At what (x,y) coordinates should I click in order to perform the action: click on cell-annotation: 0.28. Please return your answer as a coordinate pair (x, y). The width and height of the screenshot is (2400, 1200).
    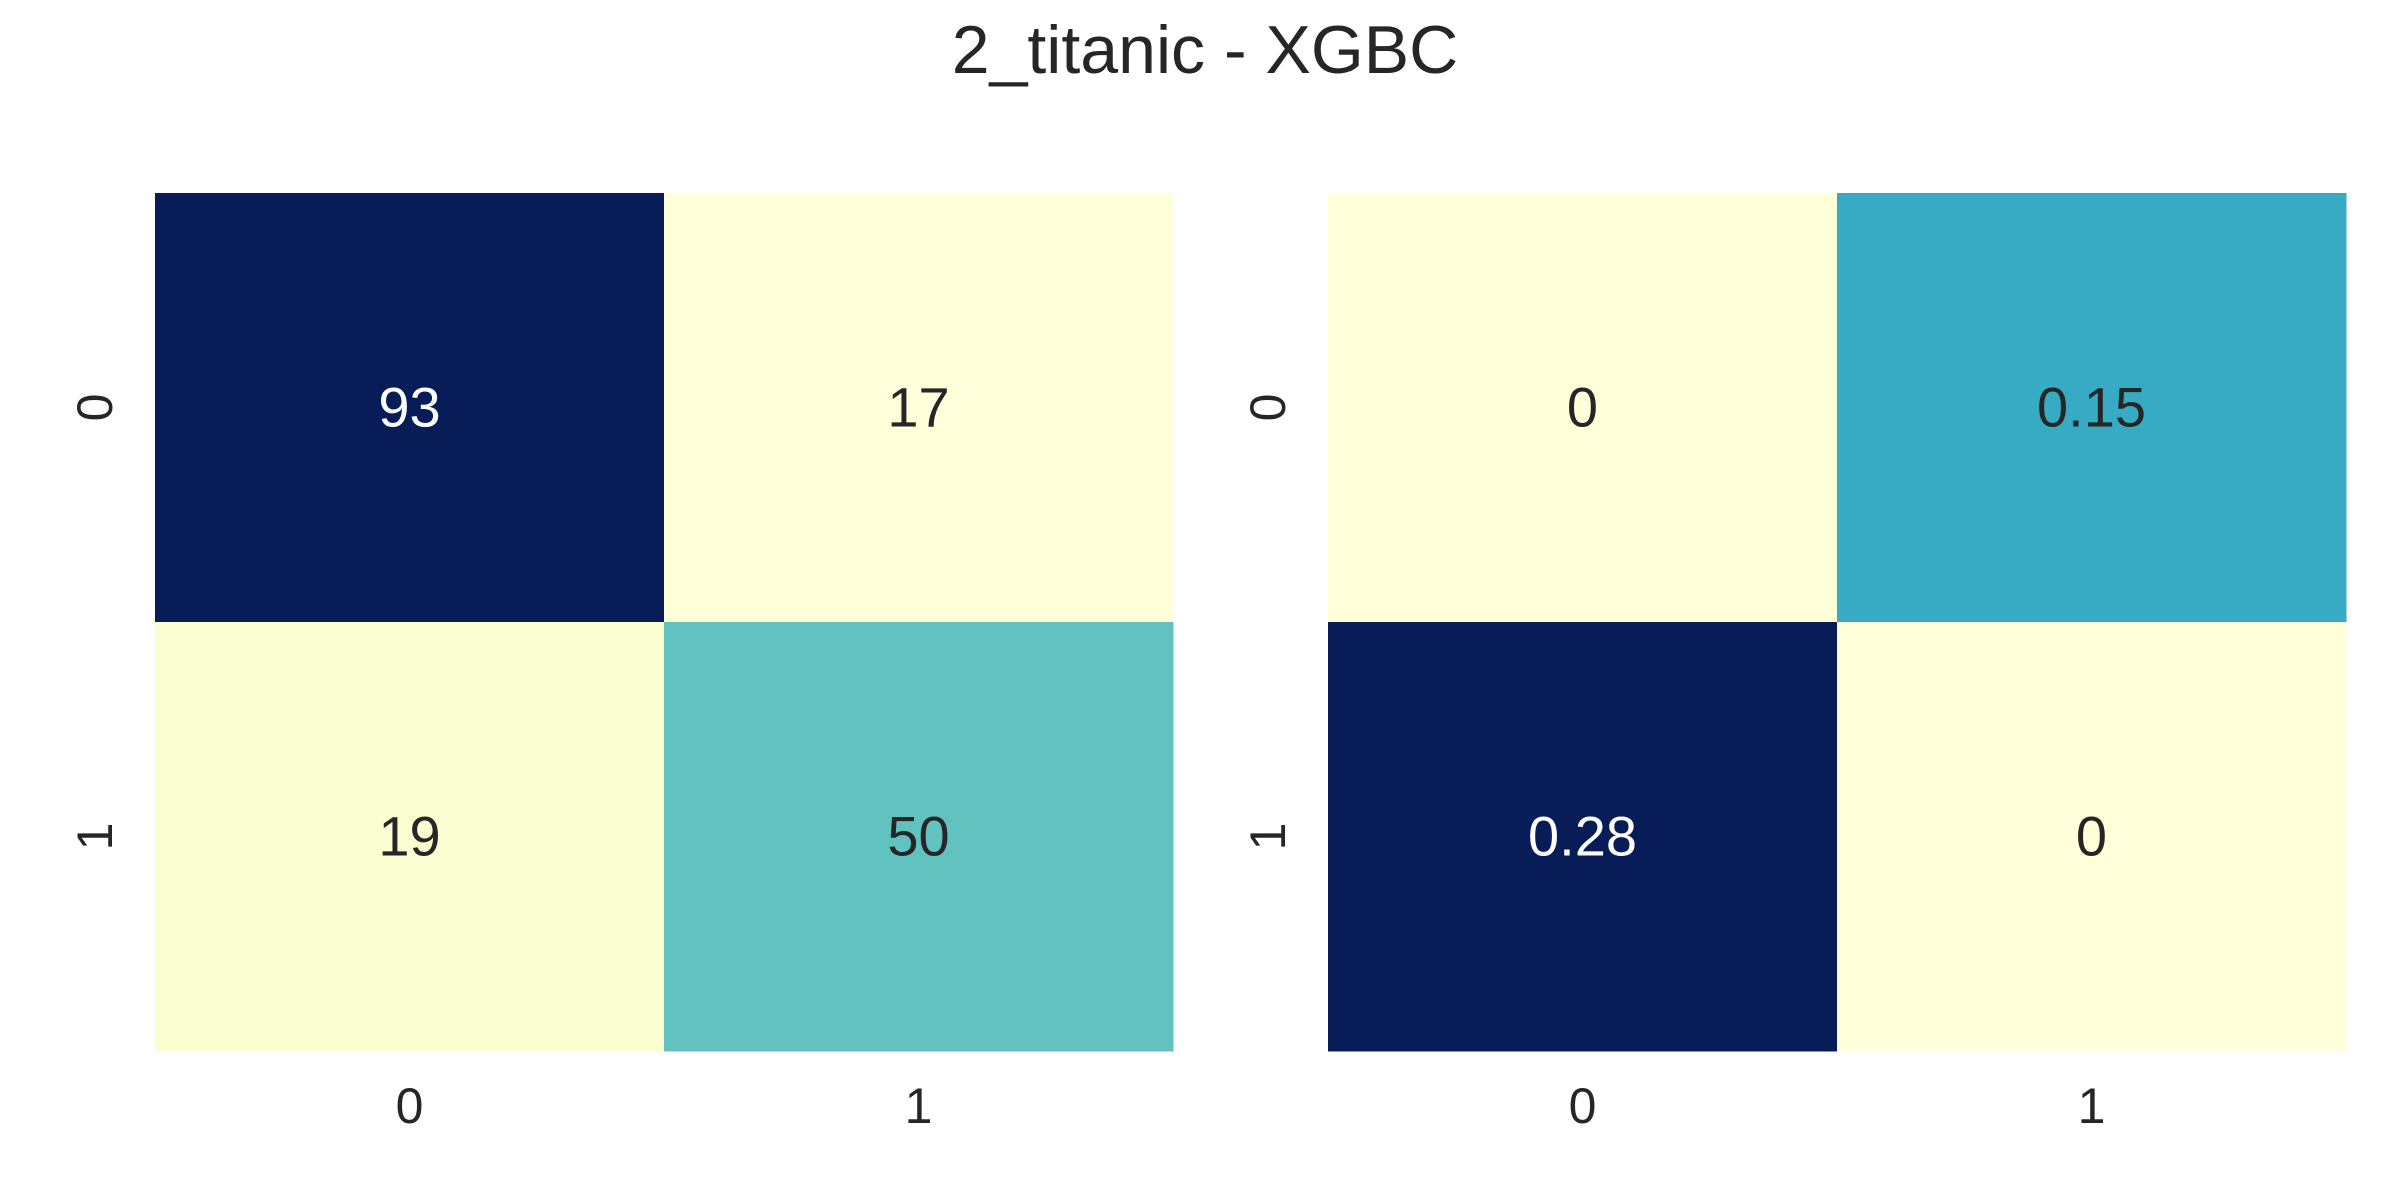
    Looking at the image, I should click on (1582, 836).